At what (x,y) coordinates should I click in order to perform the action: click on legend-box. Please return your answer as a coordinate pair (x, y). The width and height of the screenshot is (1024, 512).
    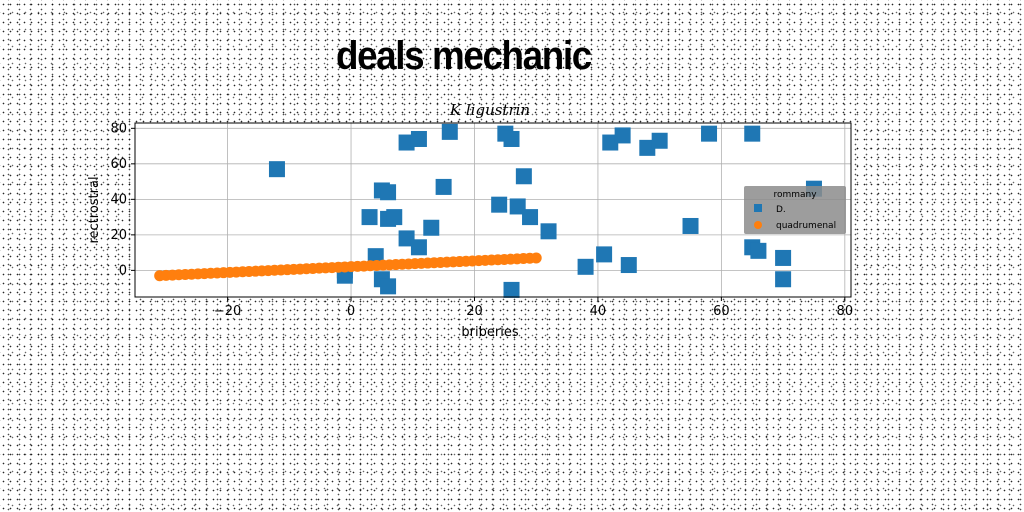
    Looking at the image, I should click on (795, 210).